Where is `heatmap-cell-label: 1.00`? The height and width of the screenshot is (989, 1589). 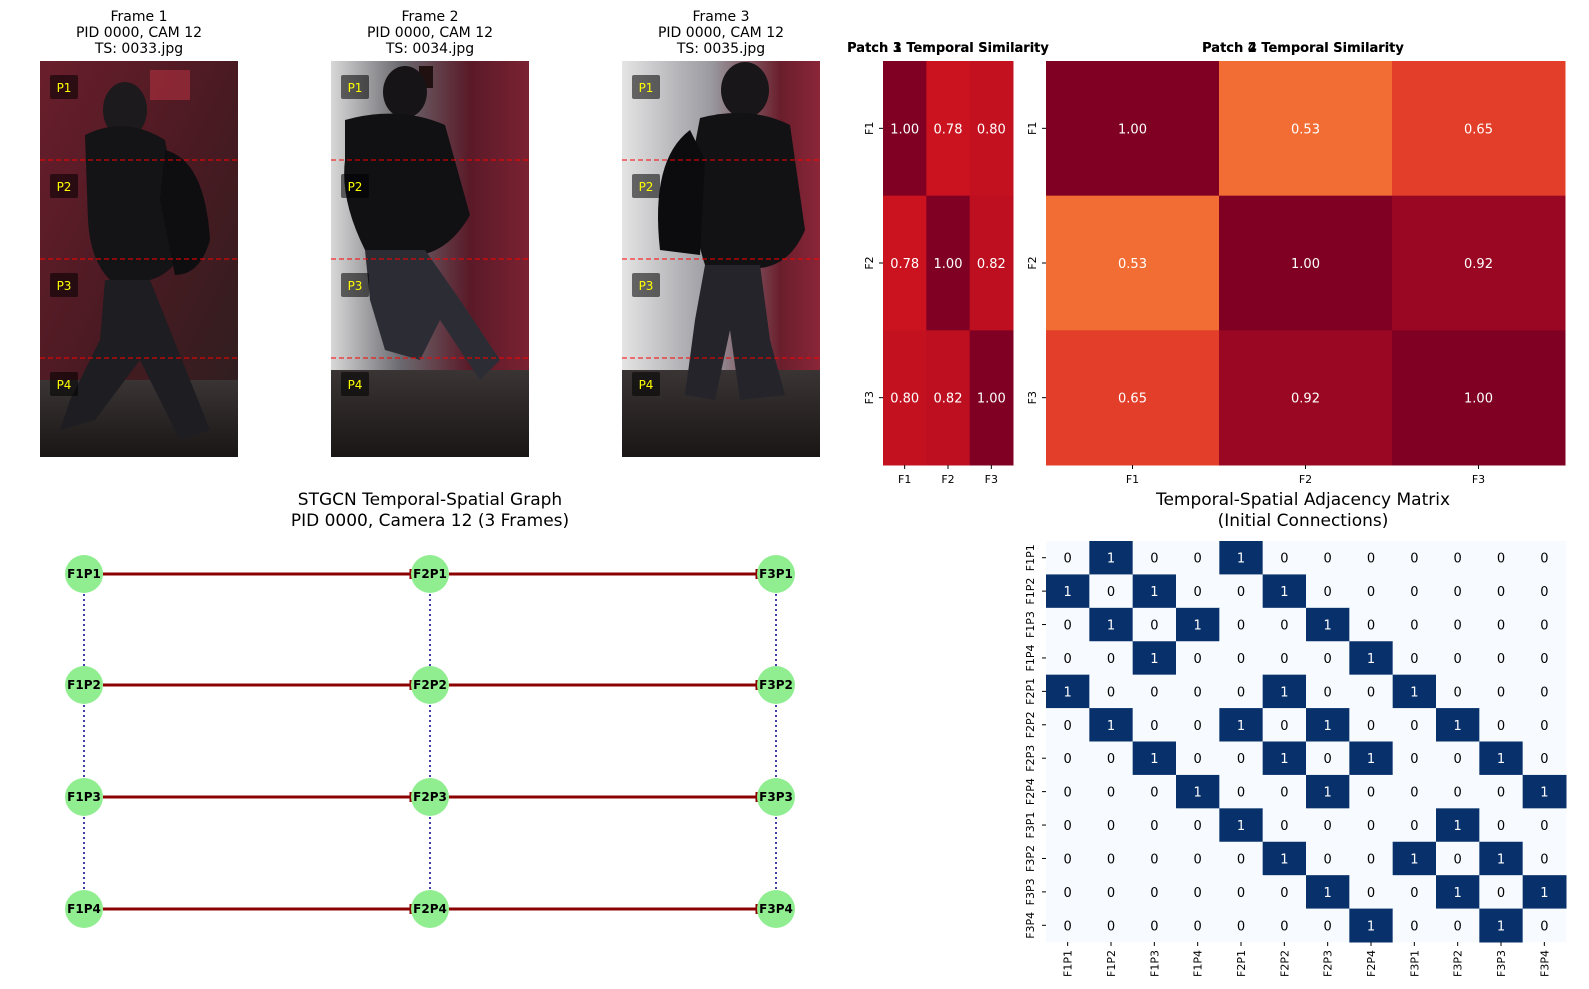
heatmap-cell-label: 1.00 is located at coordinates (991, 399).